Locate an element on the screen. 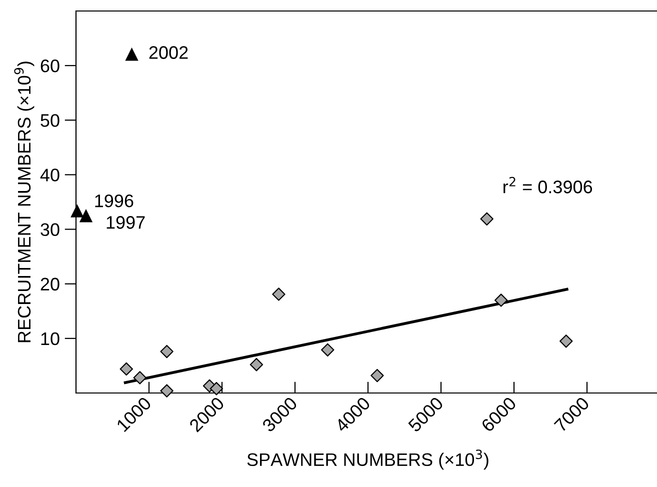 The image size is (657, 487). annotation: 1996 is located at coordinates (114, 201).